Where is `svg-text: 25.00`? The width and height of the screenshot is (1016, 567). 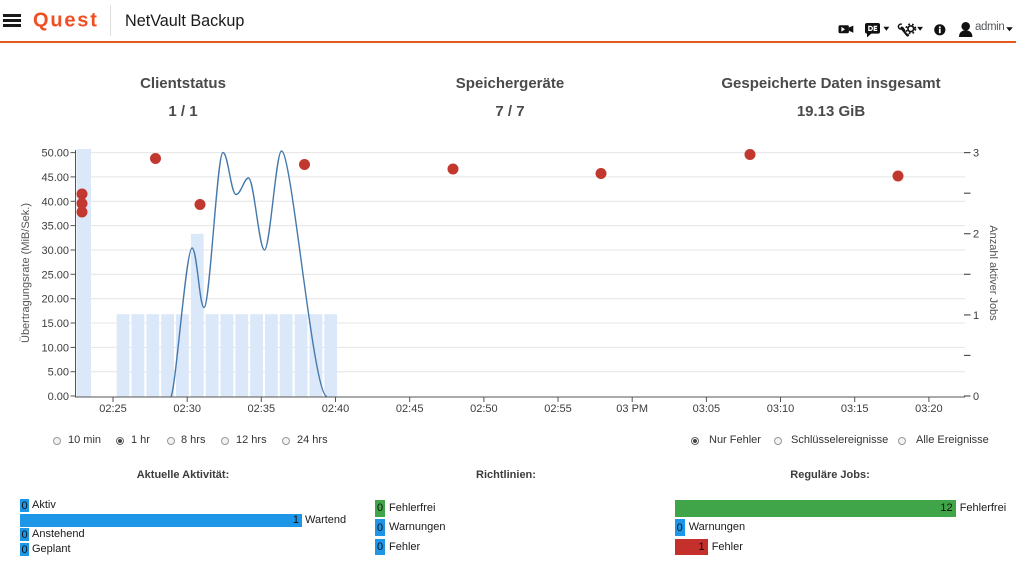 svg-text: 25.00 is located at coordinates (55, 275).